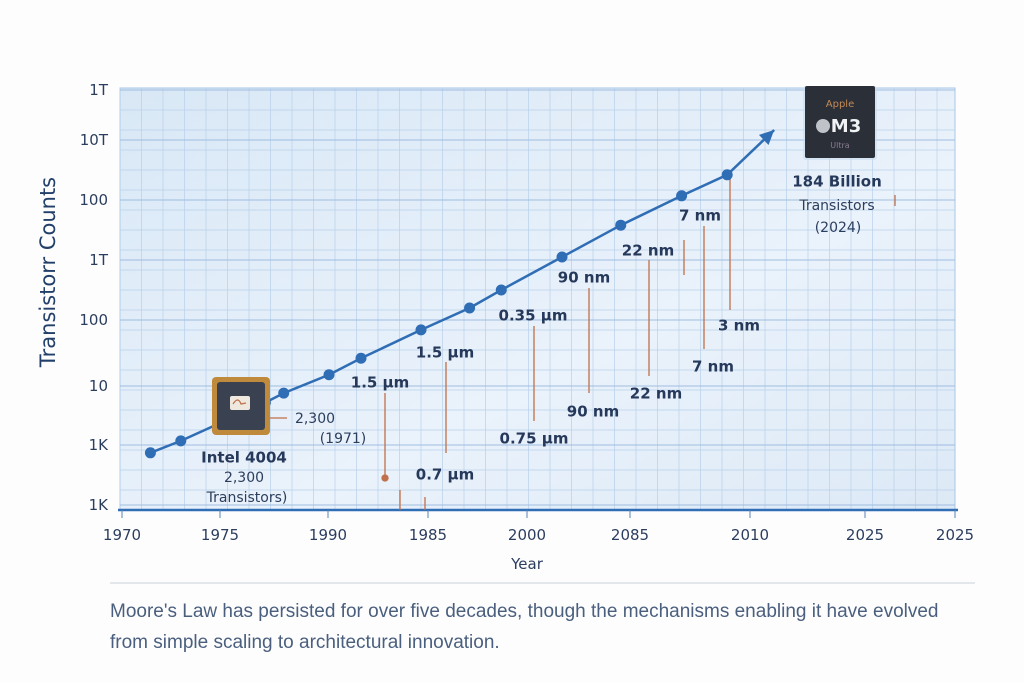 The height and width of the screenshot is (683, 1024). Describe the element at coordinates (445, 475) in the screenshot. I see `node-label: 0.7 µm` at that location.